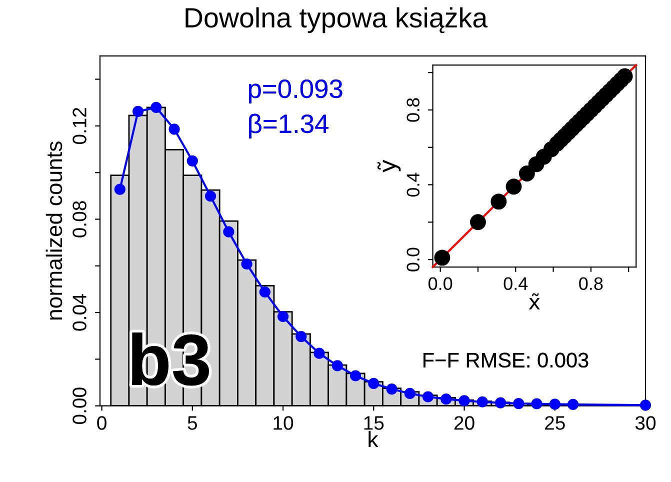 This screenshot has height=482, width=671. What do you see at coordinates (54, 231) in the screenshot?
I see `y-axis-title: normalized counts` at bounding box center [54, 231].